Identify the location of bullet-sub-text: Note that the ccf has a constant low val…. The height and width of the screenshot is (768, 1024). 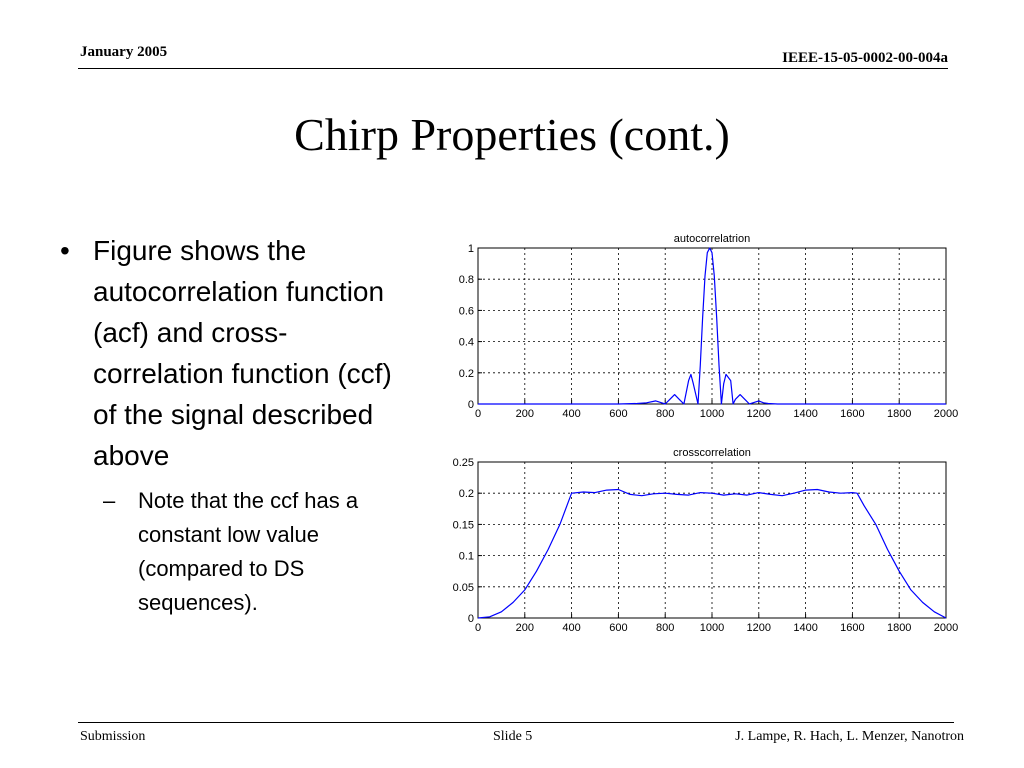
(248, 551).